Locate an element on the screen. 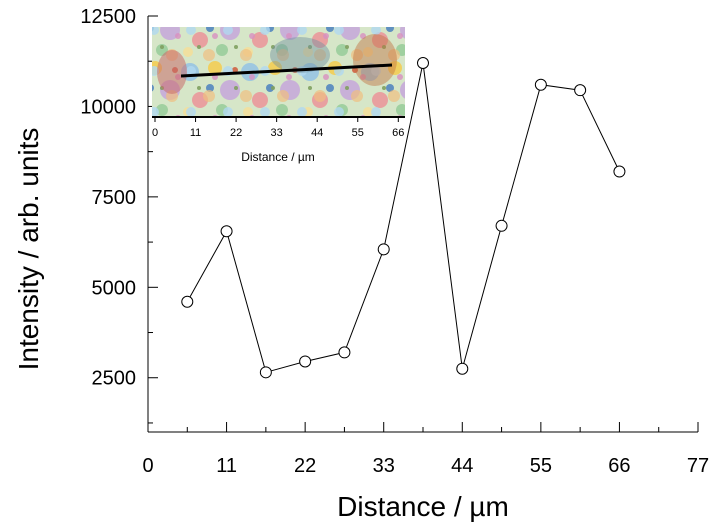 The height and width of the screenshot is (527, 711). x-tick-label: 0 is located at coordinates (147, 466).